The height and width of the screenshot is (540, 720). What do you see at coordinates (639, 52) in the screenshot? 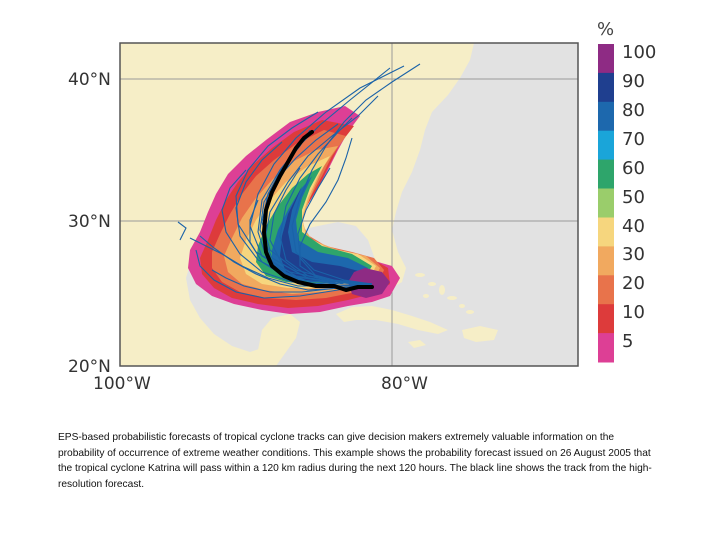
I see `legend-label-100: 100` at bounding box center [639, 52].